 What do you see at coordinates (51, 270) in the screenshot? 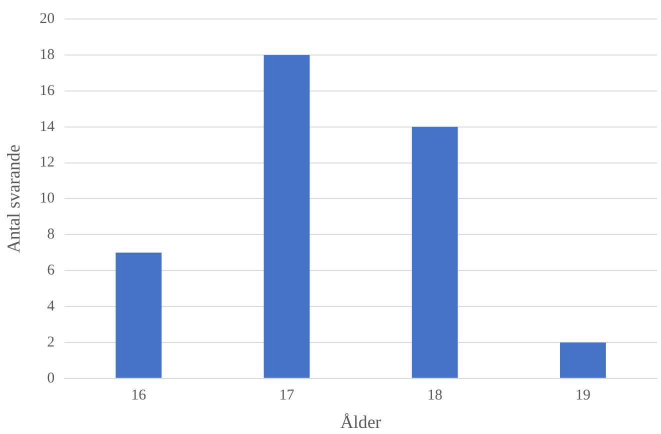
I see `y-tick-label: 6` at bounding box center [51, 270].